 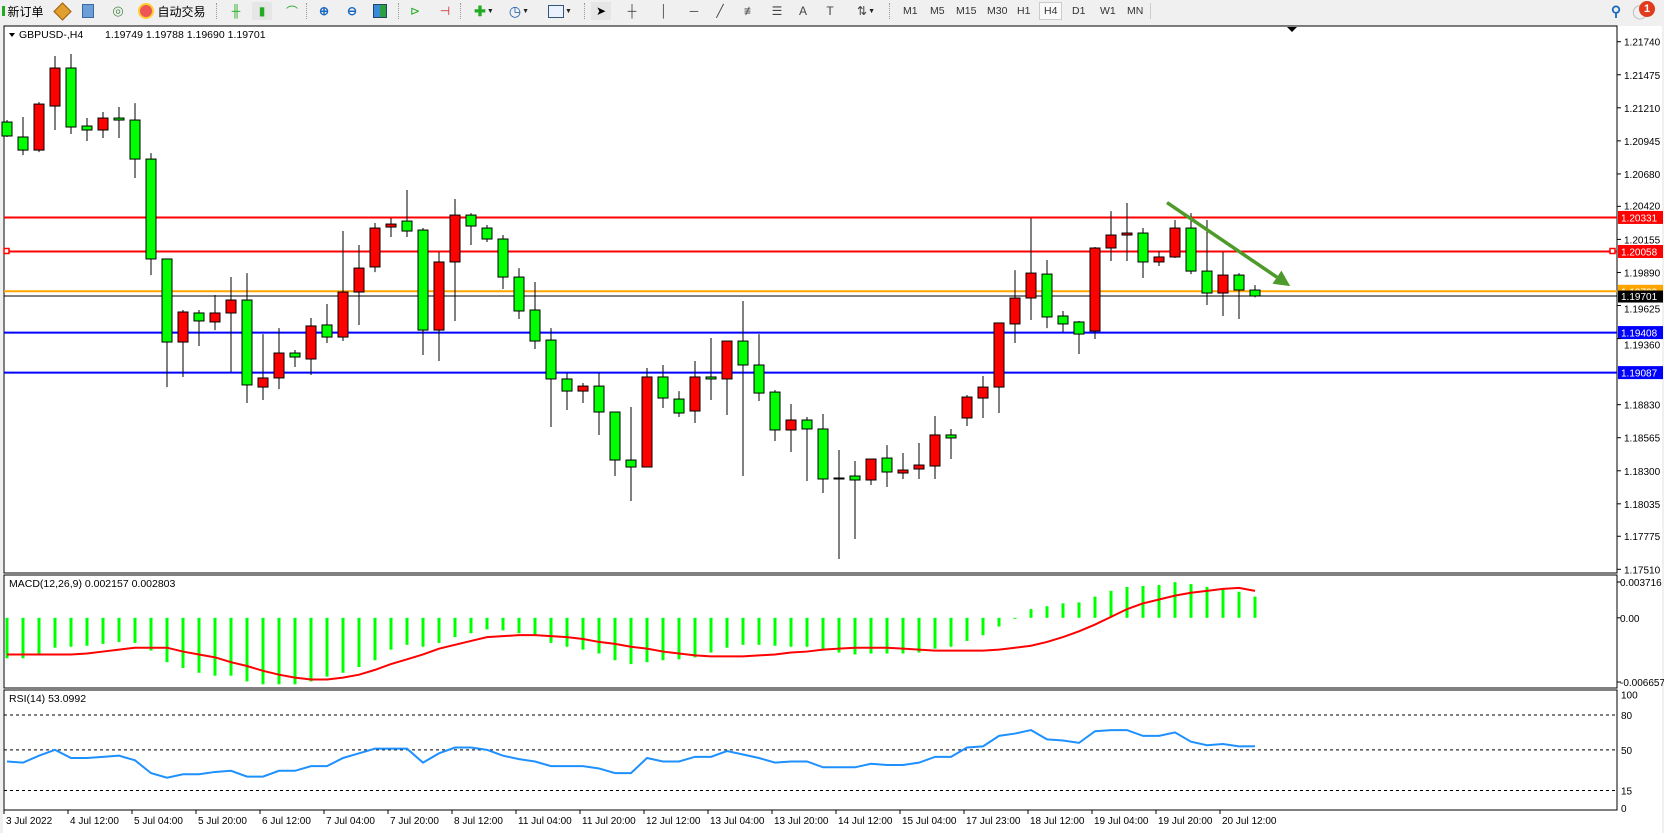 What do you see at coordinates (118, 10) in the screenshot?
I see `signals-icon: ◎` at bounding box center [118, 10].